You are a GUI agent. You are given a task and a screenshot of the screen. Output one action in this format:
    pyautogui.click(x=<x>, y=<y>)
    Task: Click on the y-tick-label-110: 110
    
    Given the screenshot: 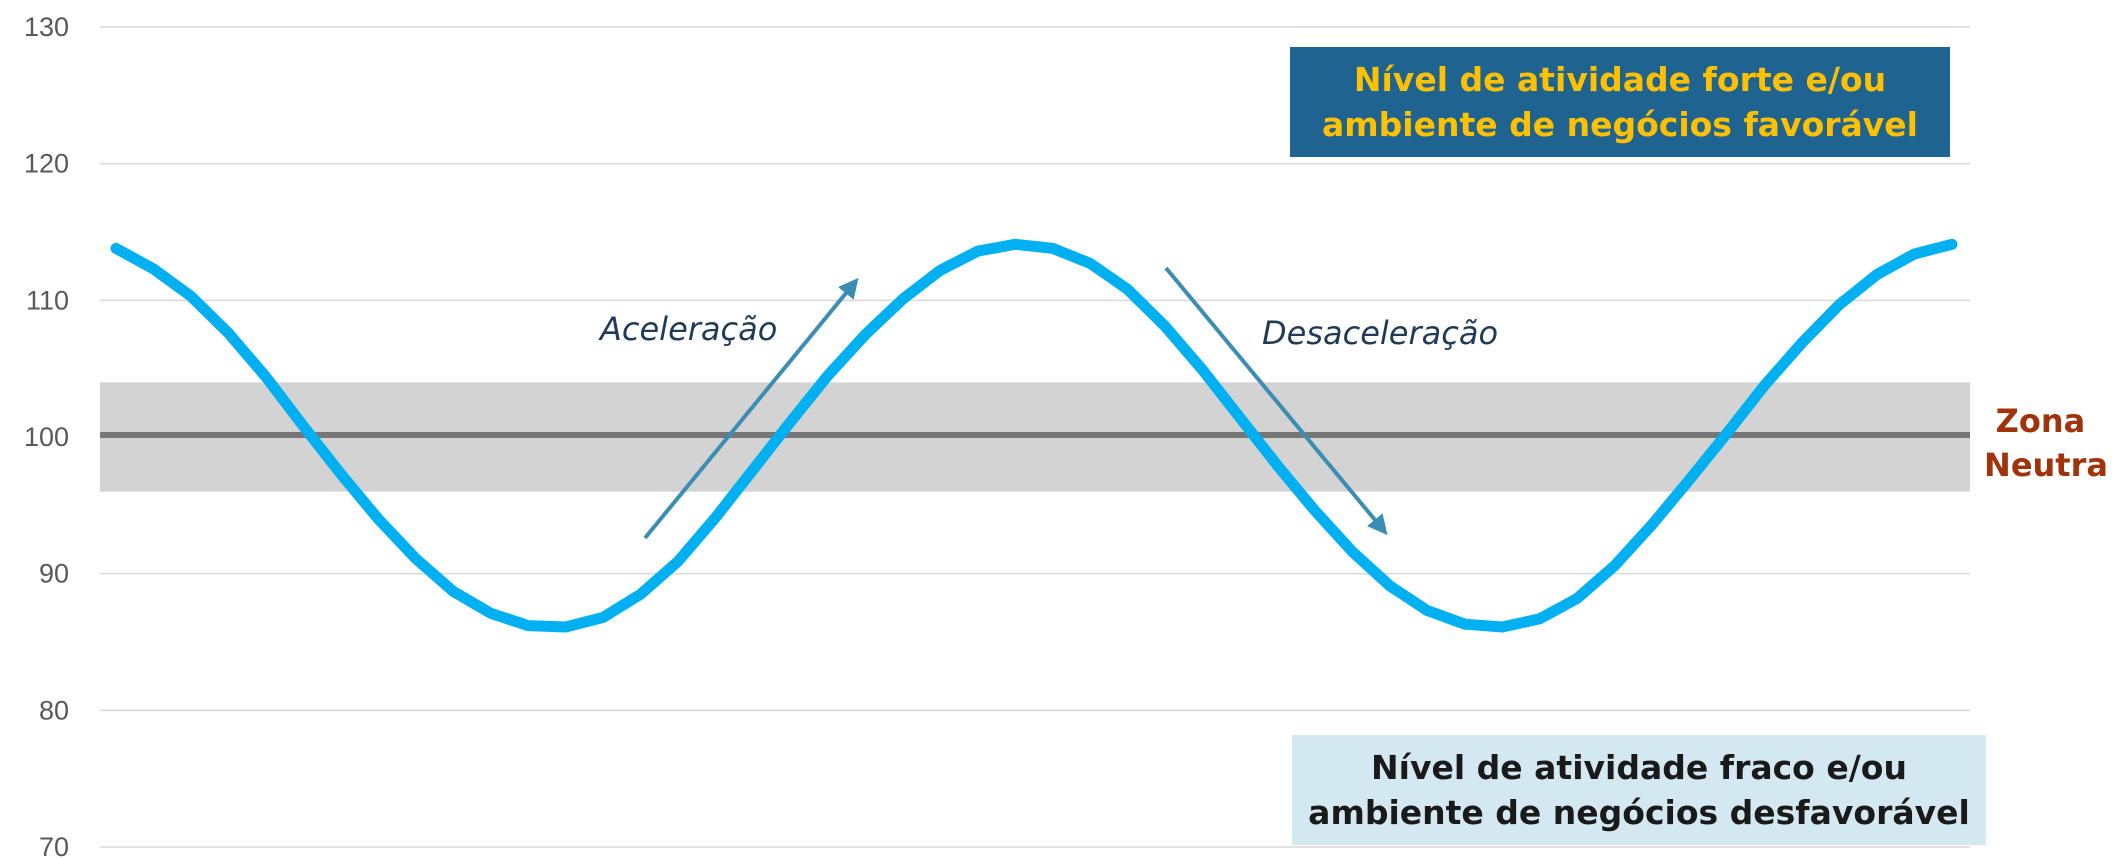 What is the action you would take?
    pyautogui.click(x=47, y=300)
    